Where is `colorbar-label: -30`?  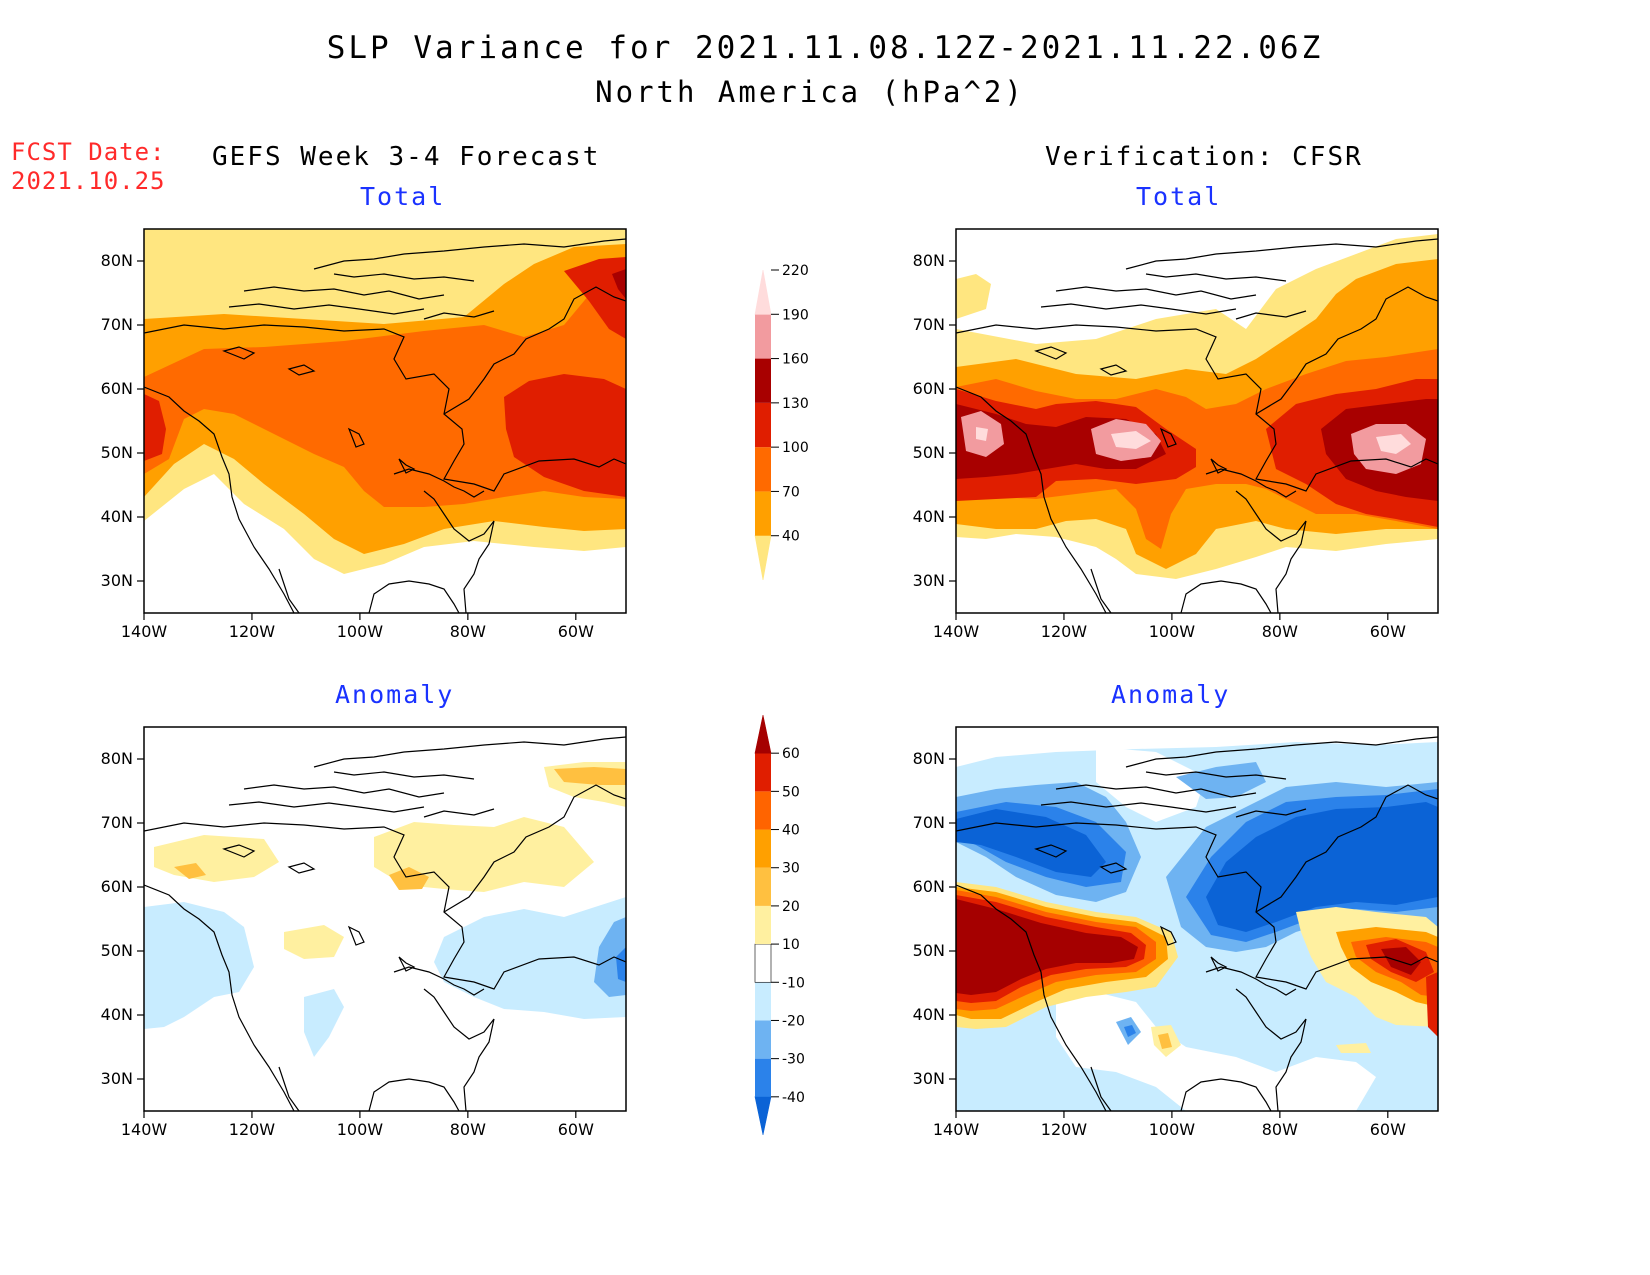 colorbar-label: -30 is located at coordinates (793, 1060).